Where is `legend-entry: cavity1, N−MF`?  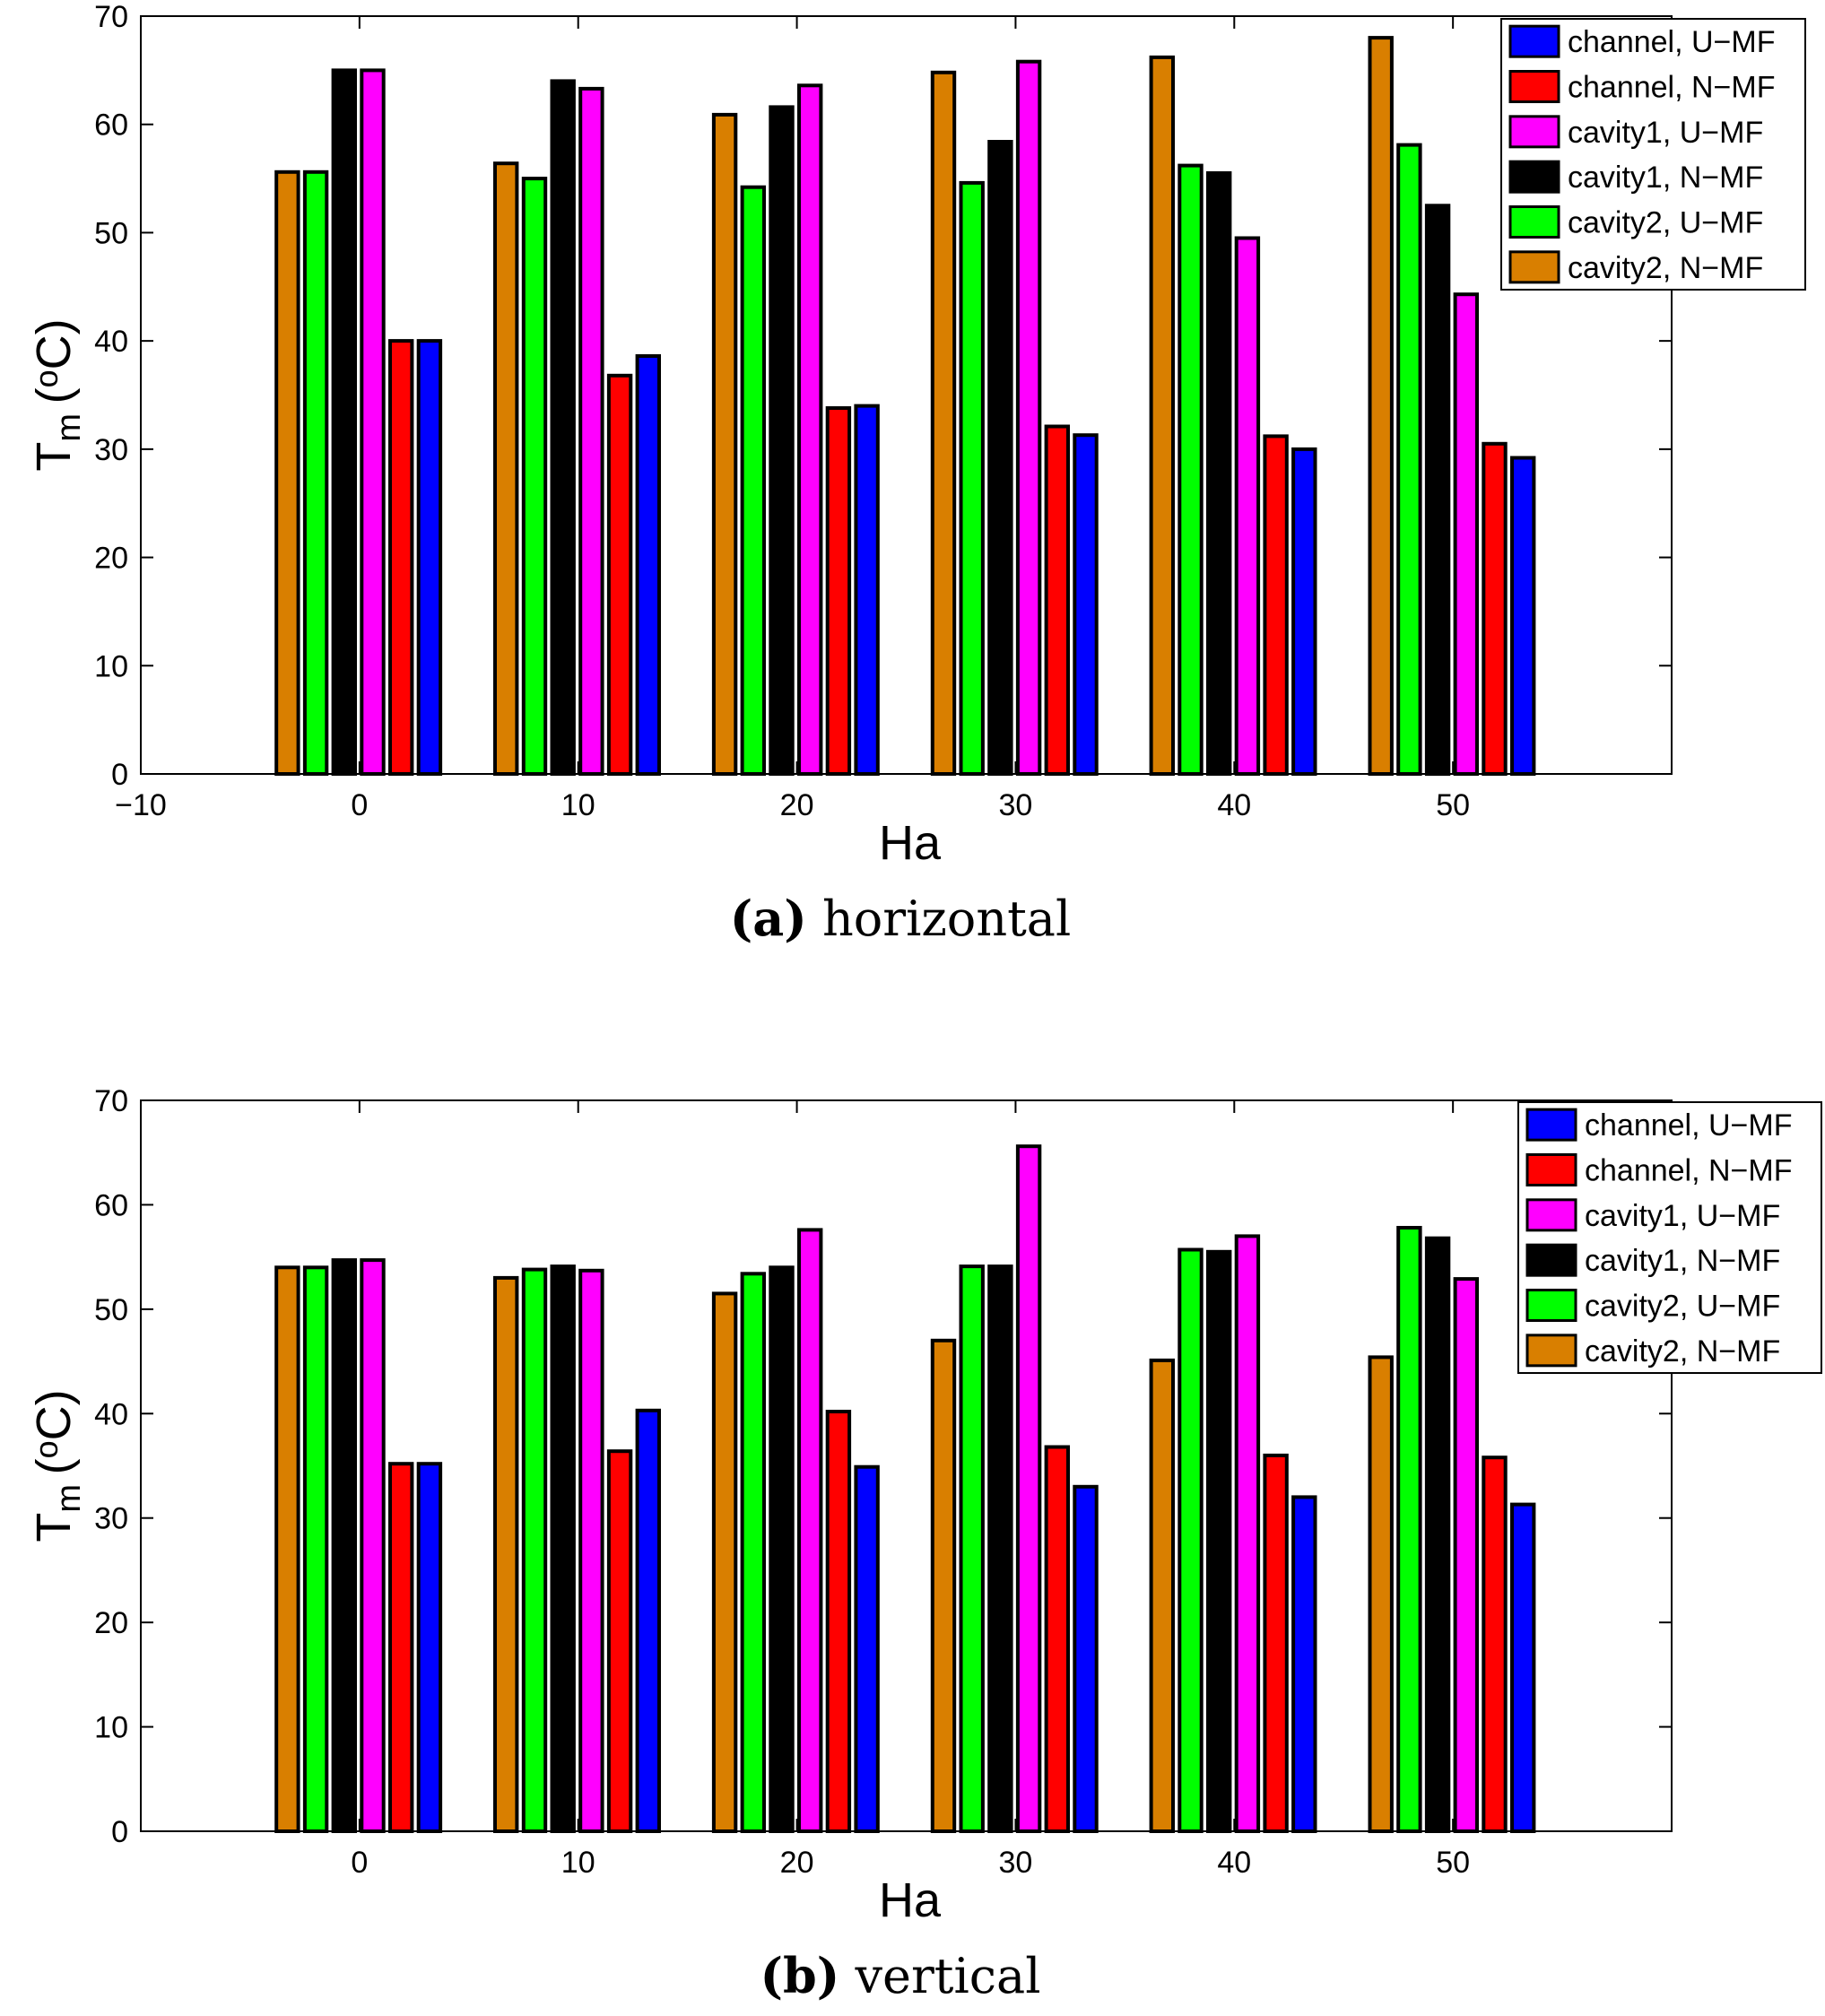
legend-entry: cavity1, N−MF is located at coordinates (1682, 1261).